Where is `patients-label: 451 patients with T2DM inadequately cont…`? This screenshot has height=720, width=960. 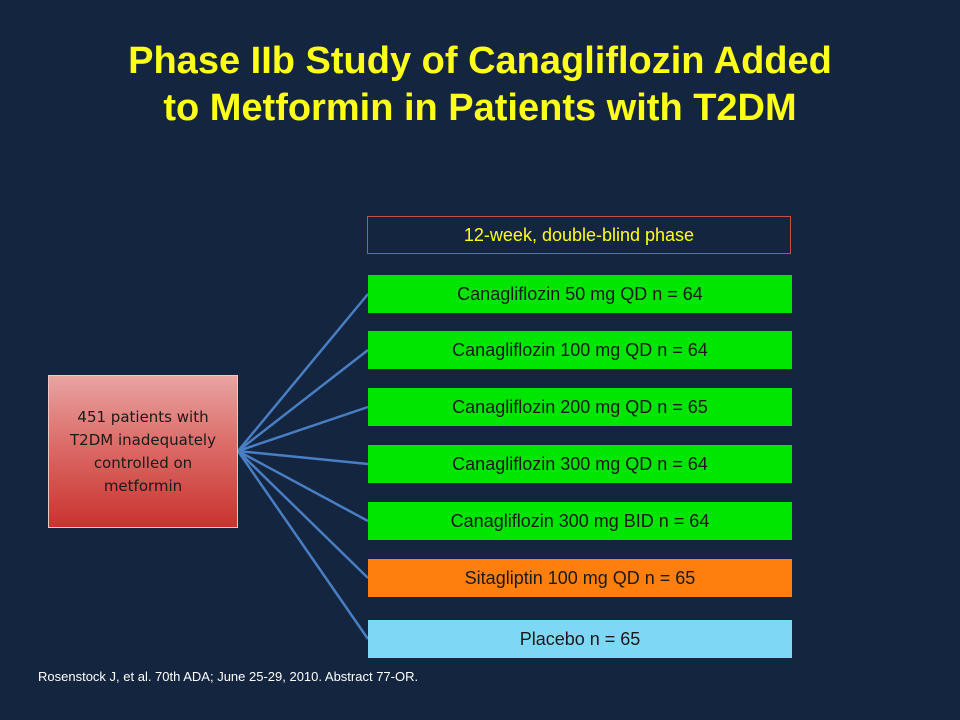 patients-label: 451 patients with T2DM inadequately cont… is located at coordinates (143, 451).